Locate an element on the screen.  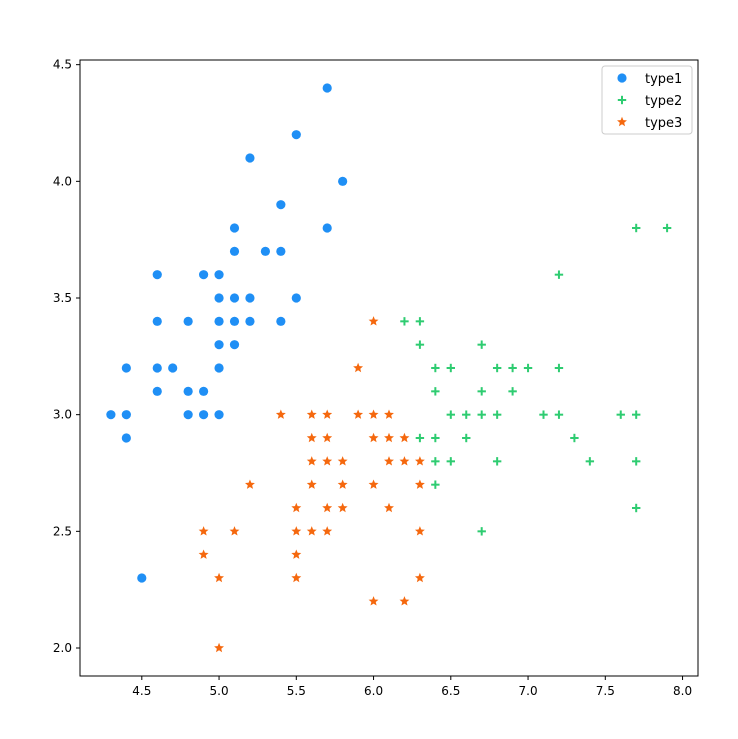
y-axis: 2.0 2.5 3.0 3.5 4.0 4.5 is located at coordinates (66, 356).